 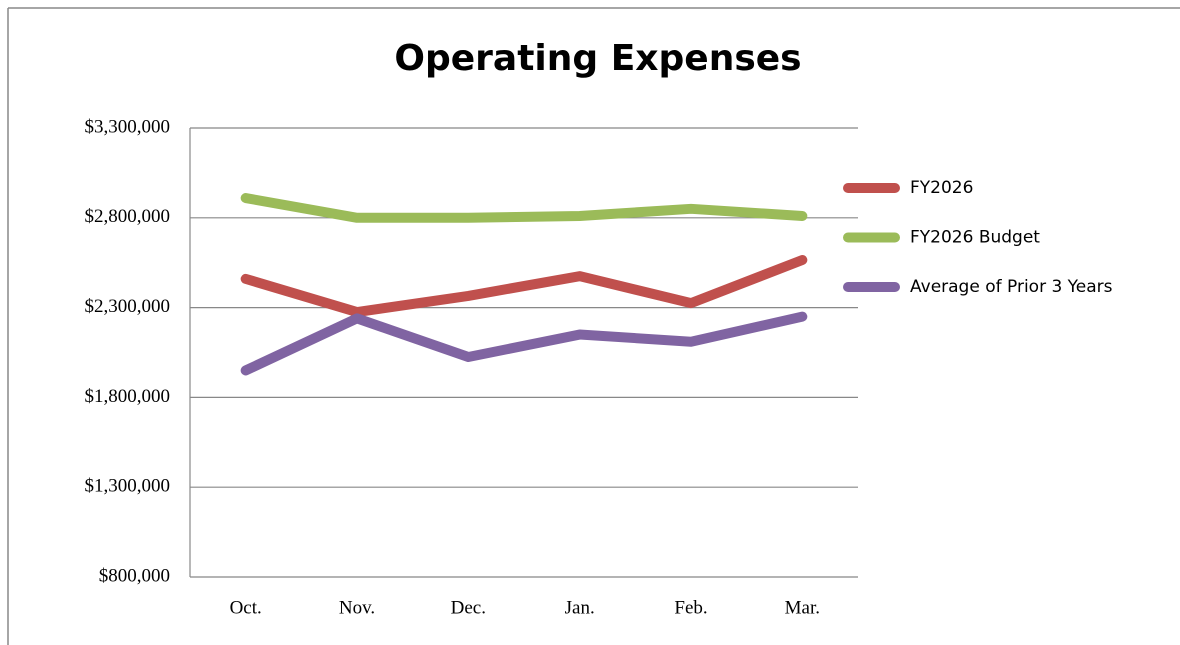 I want to click on y-tick-label: $800,000, so click(x=134, y=575).